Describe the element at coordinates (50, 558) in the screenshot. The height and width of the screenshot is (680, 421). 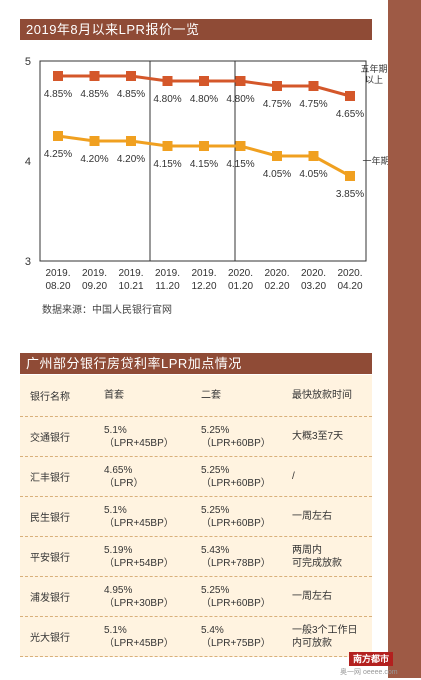
I see `cell-bank-line: 平安银行` at that location.